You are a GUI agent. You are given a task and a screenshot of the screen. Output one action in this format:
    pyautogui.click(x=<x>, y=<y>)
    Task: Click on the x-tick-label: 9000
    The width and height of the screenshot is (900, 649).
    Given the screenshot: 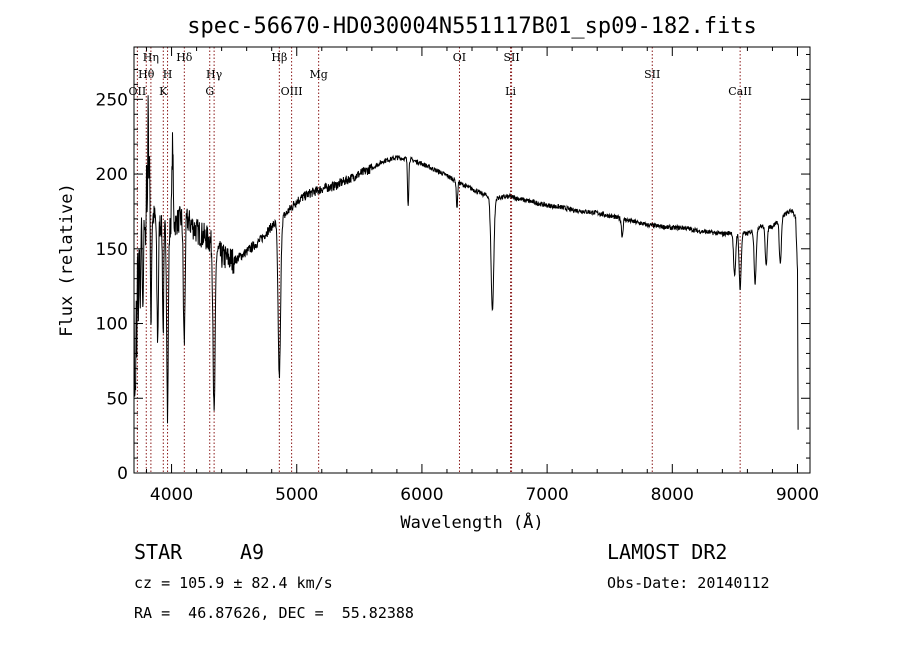 What is the action you would take?
    pyautogui.click(x=797, y=495)
    